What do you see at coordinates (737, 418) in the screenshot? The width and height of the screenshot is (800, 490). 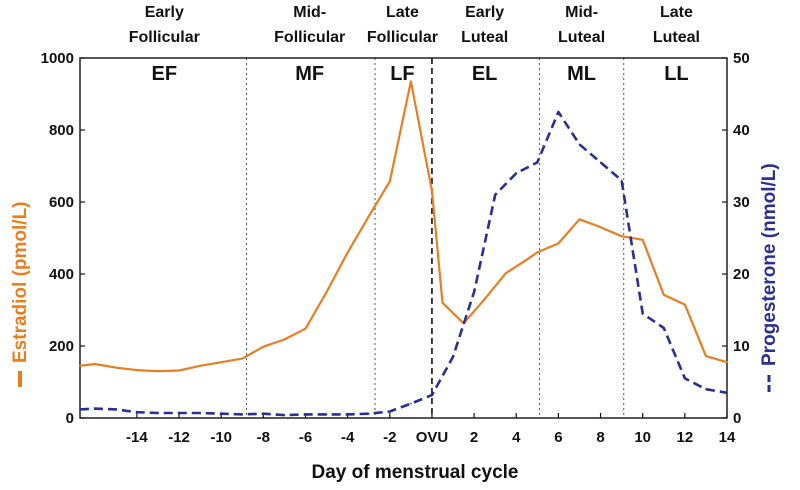 I see `y-right-tick-label-0: 0` at bounding box center [737, 418].